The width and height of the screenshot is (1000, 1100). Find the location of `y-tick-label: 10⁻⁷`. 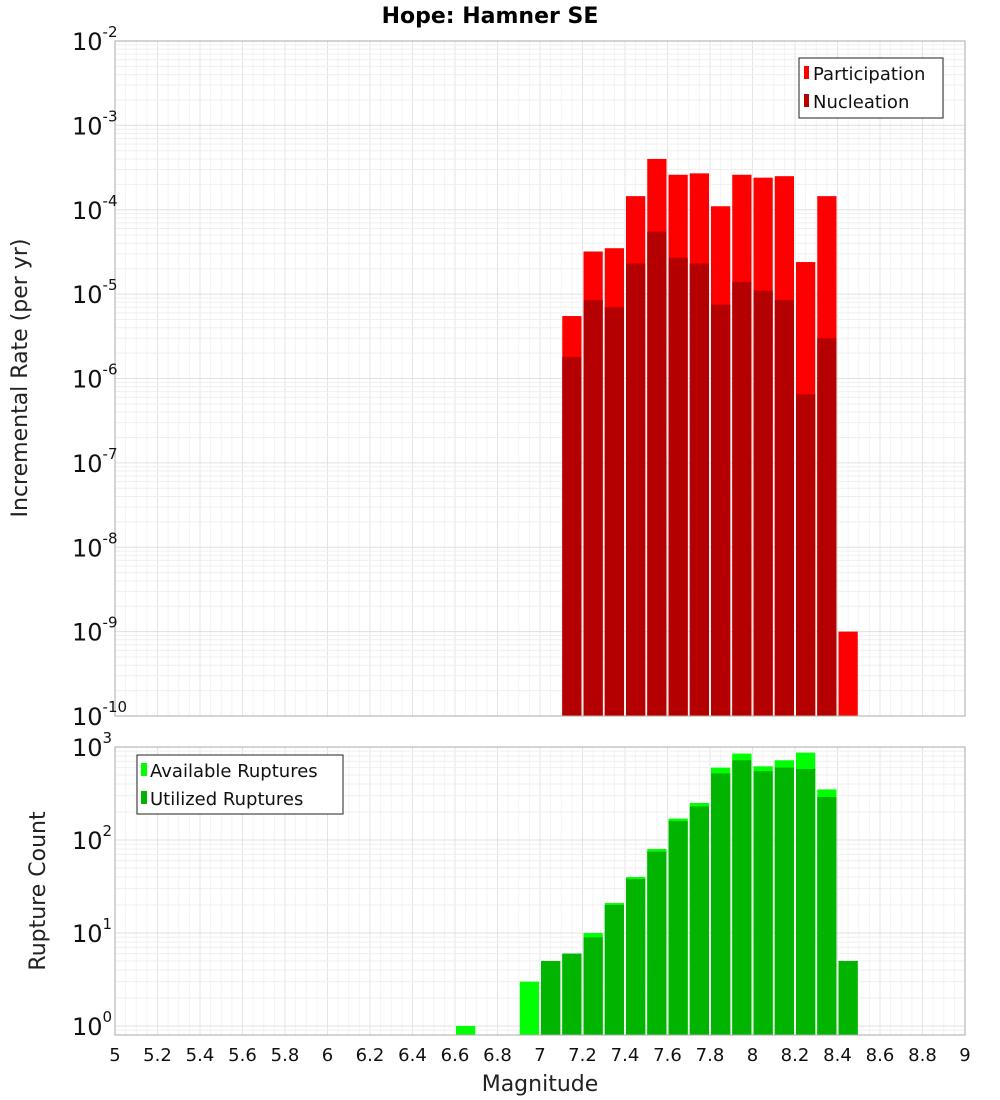

y-tick-label: 10⁻⁷ is located at coordinates (95, 461).